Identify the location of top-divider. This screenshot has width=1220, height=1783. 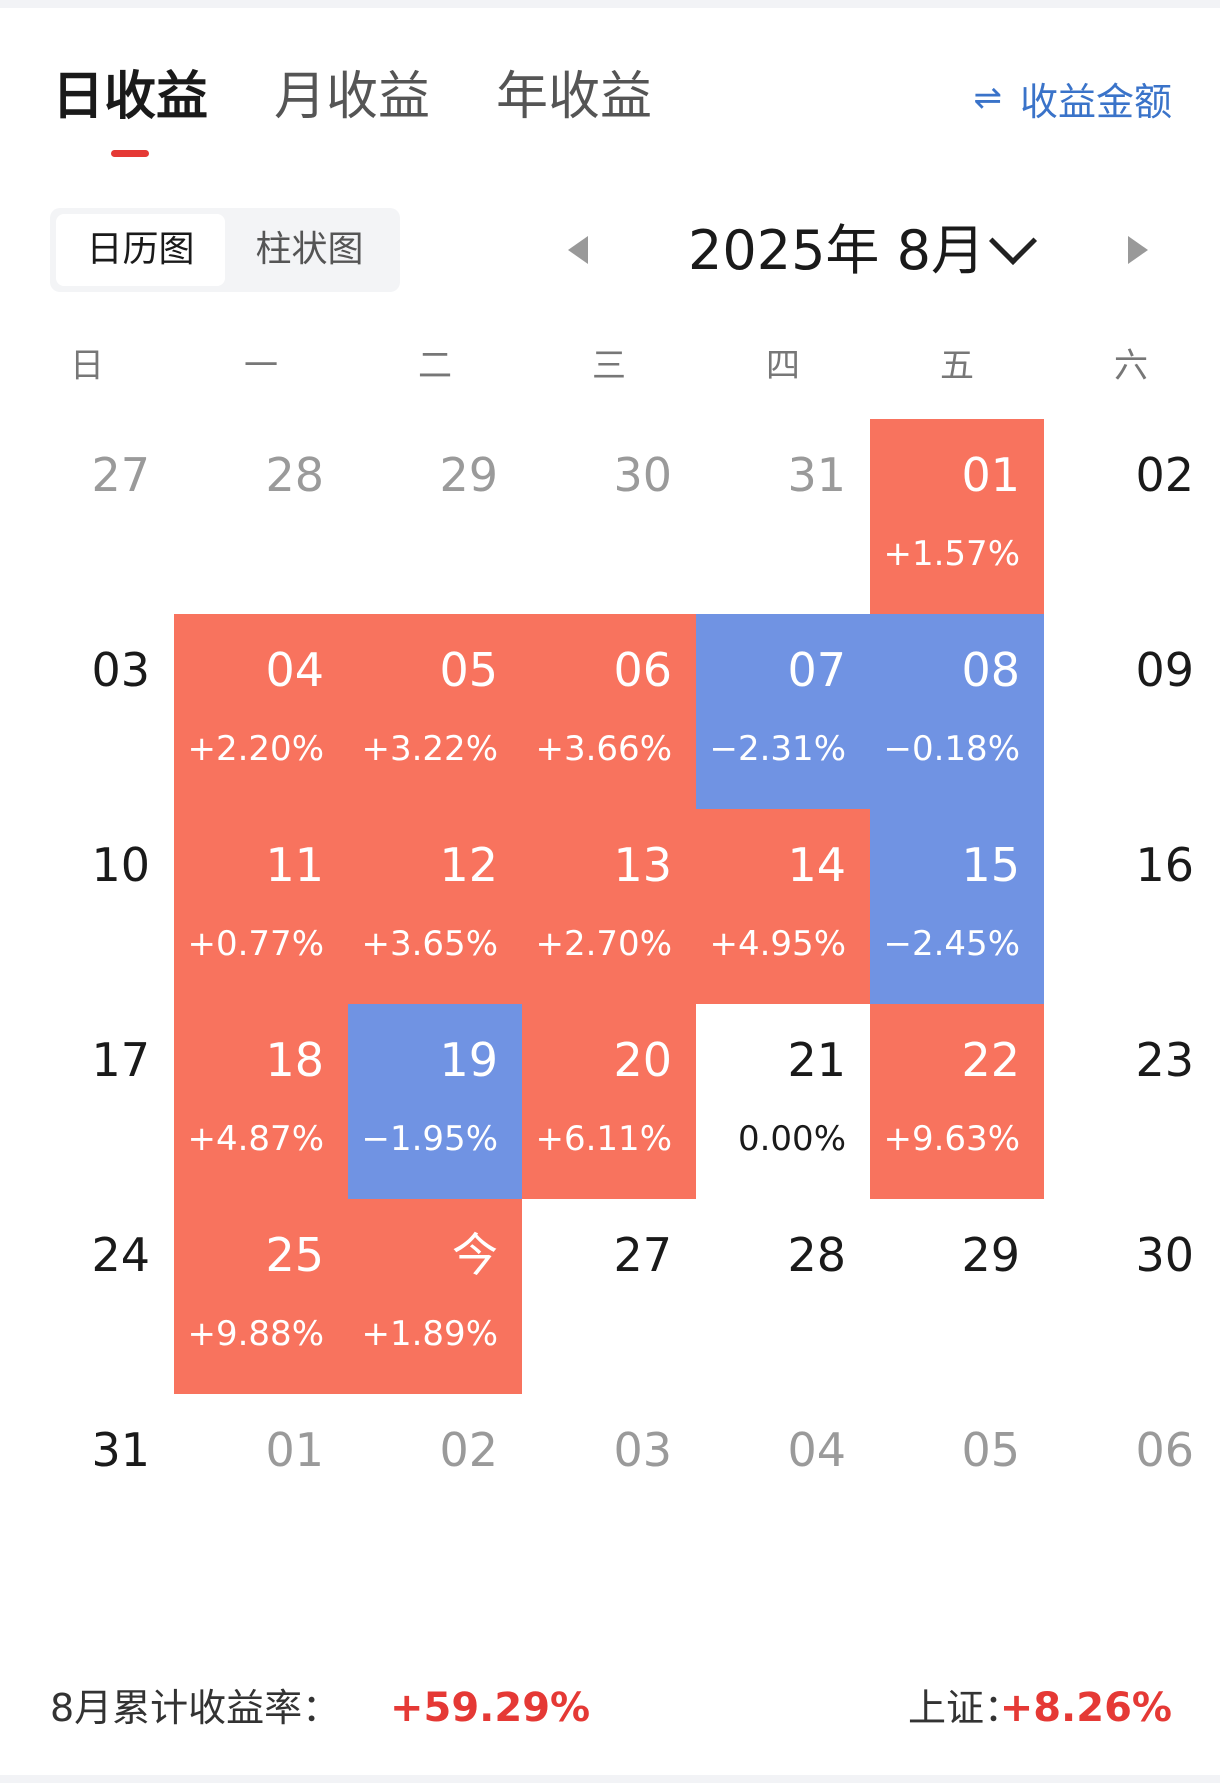
(610, 4).